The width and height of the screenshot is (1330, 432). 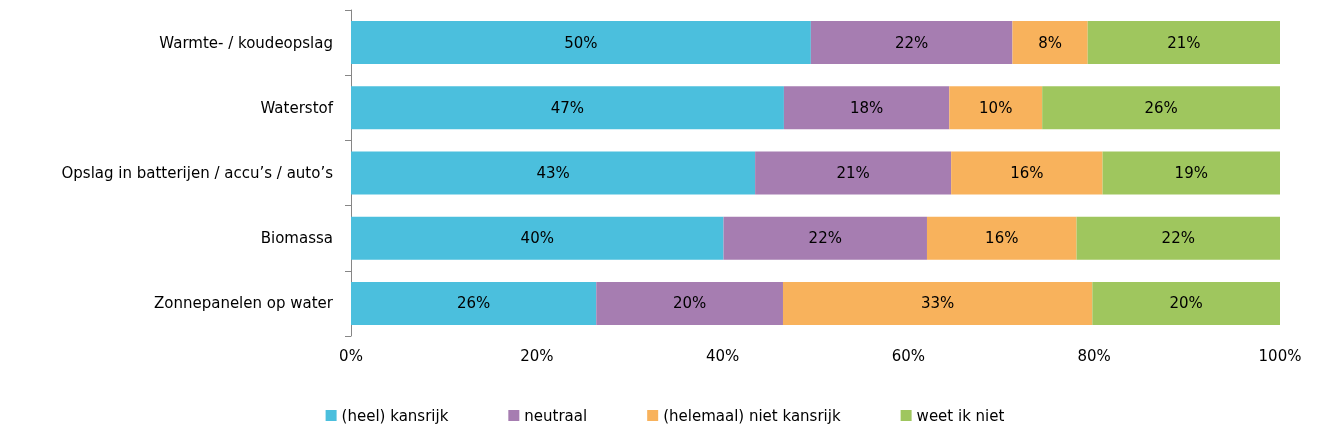 I want to click on data-label: 43%, so click(x=553, y=173).